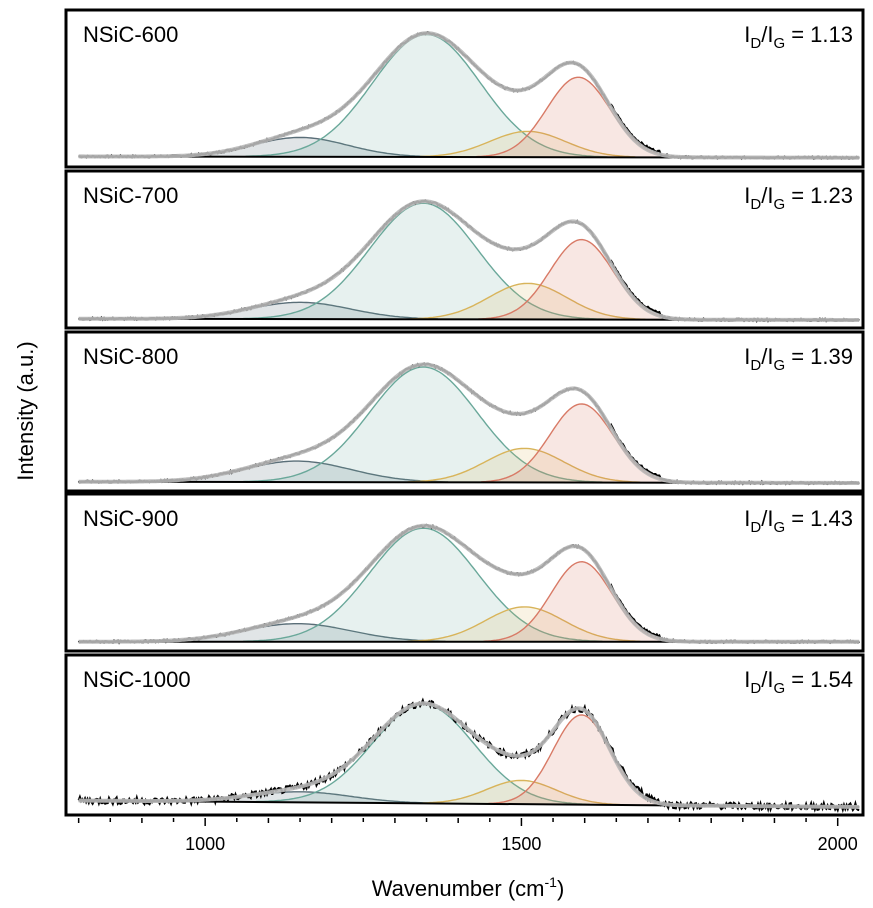  Describe the element at coordinates (205, 844) in the screenshot. I see `x-tick-label: 1000` at that location.